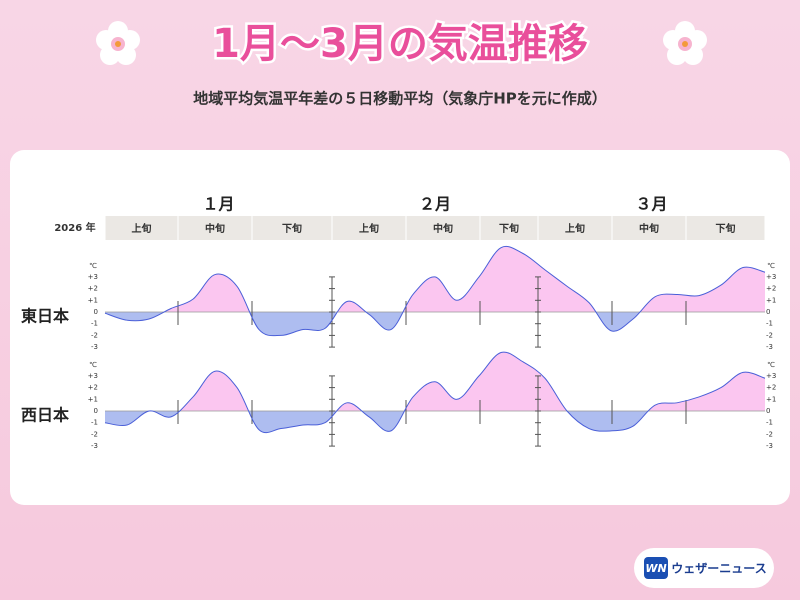 The image size is (800, 604). Describe the element at coordinates (400, 44) in the screenshot. I see `title: 1月〜3月の気温推移` at that location.